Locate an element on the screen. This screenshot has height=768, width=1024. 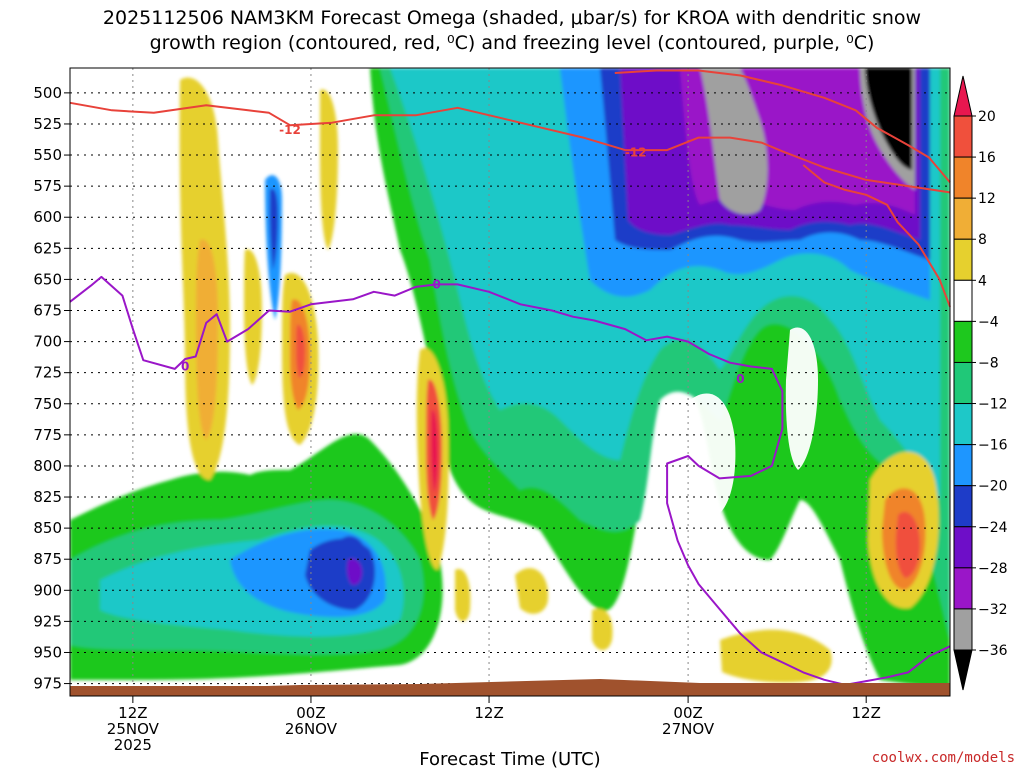
y-tick-label: 800 is located at coordinates (47, 466).